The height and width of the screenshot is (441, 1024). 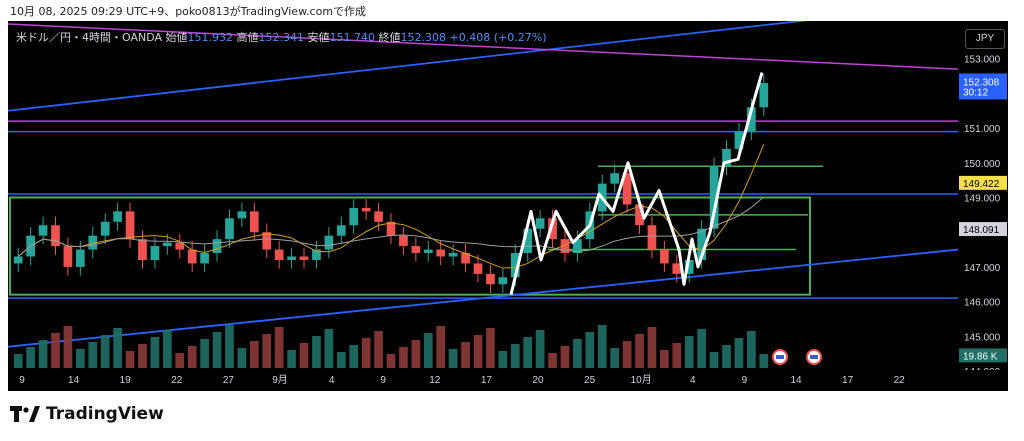 What do you see at coordinates (982, 60) in the screenshot?
I see `price-tick-label: 153.000` at bounding box center [982, 60].